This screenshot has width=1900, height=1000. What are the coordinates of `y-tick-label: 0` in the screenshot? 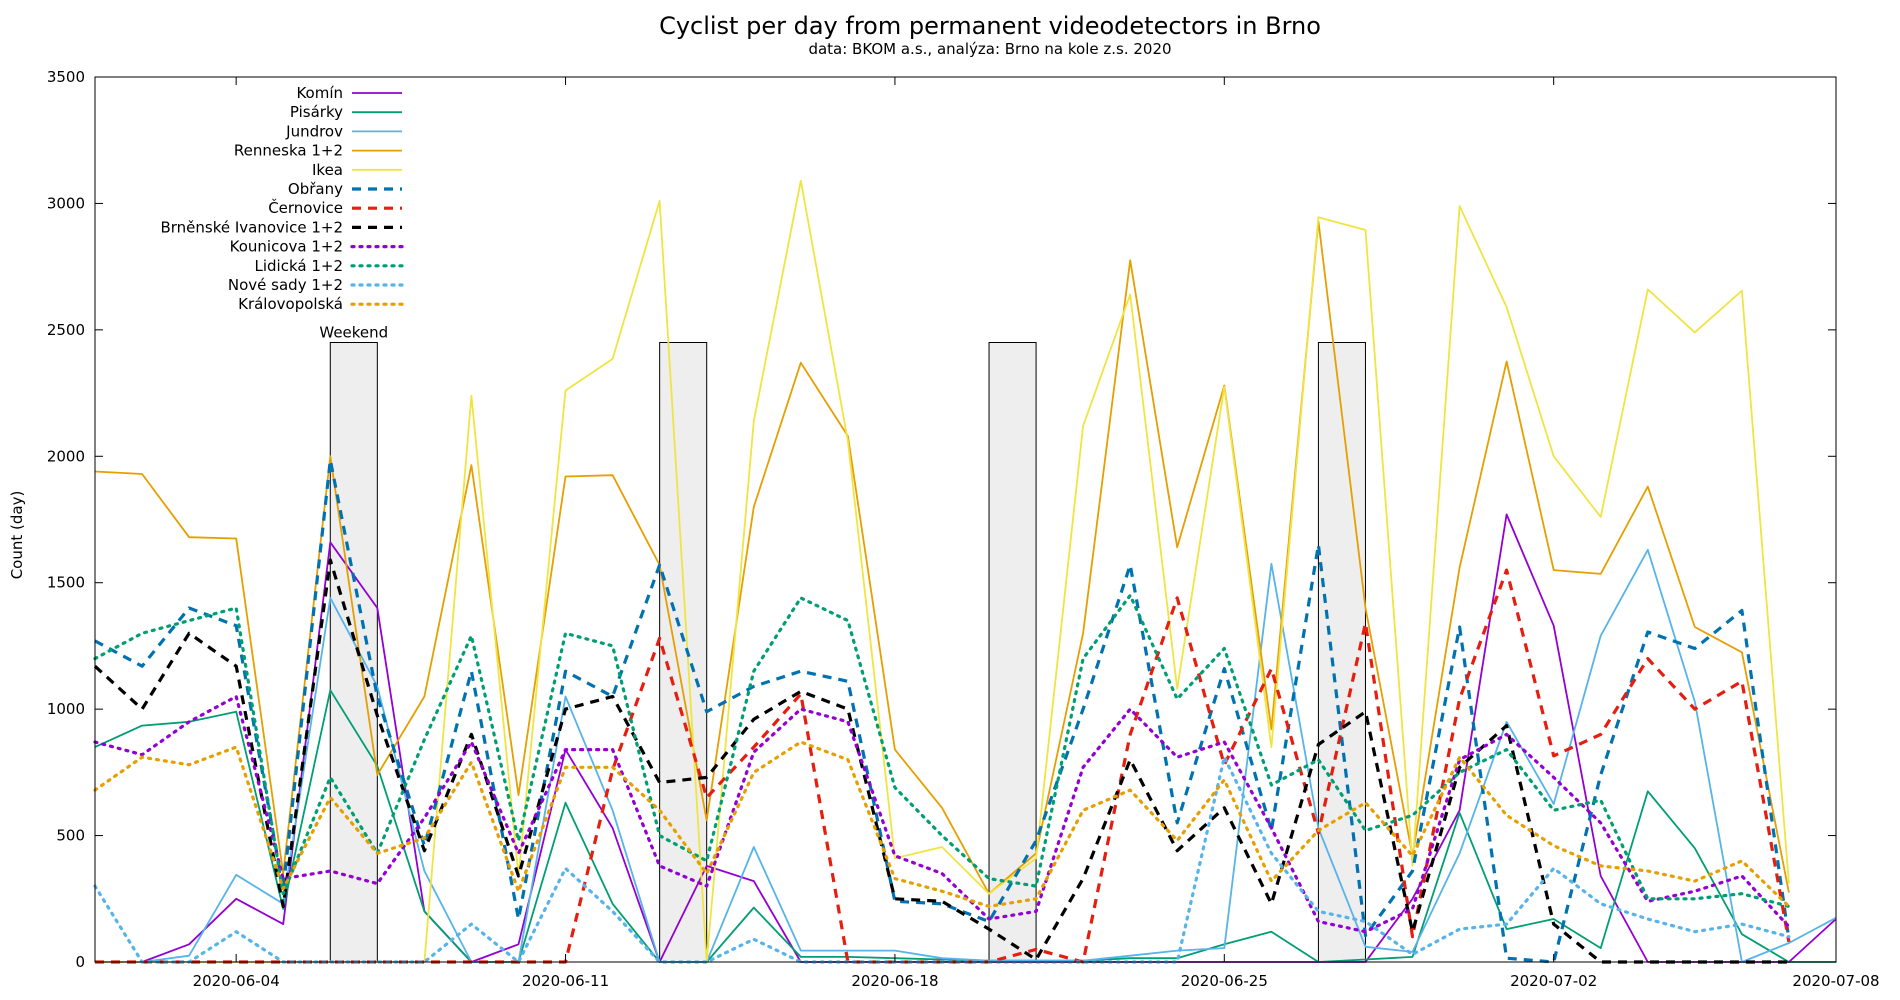 It's located at (80, 962).